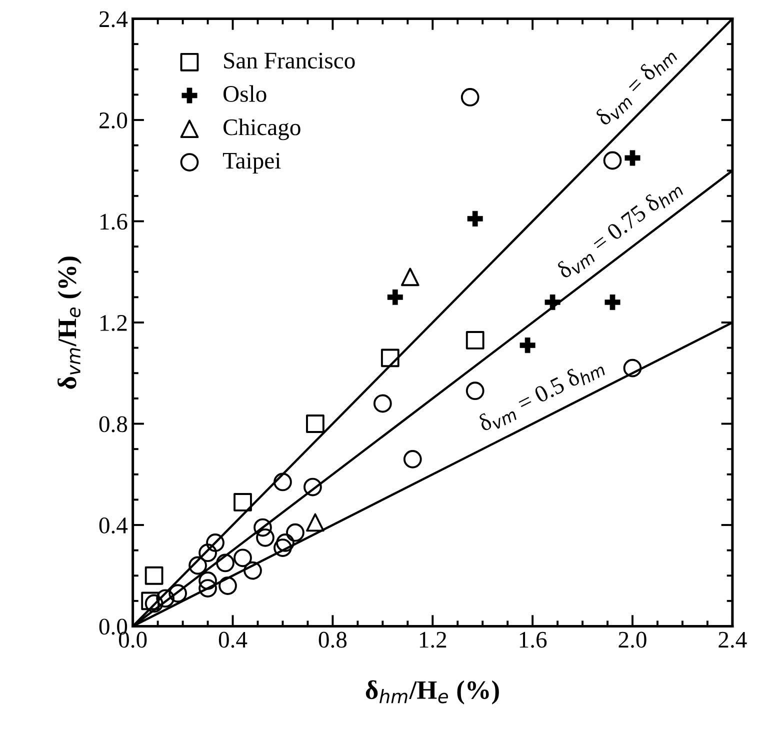  I want to click on legend-label: Chicago, so click(262, 129).